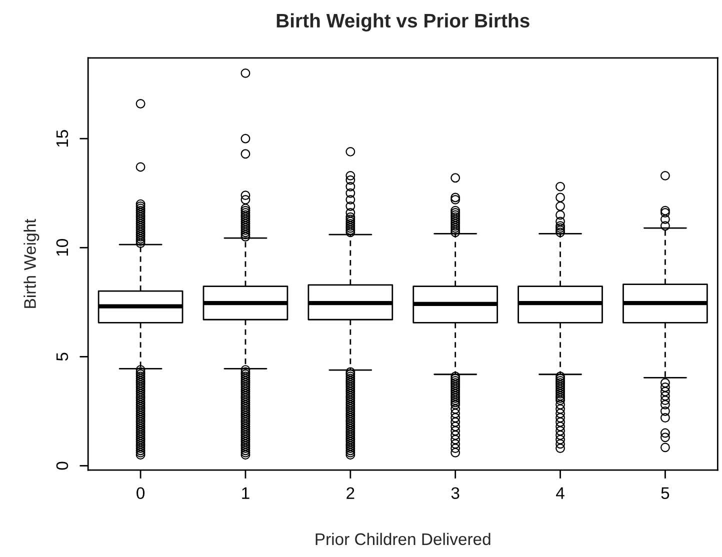 Image resolution: width=722 pixels, height=557 pixels. What do you see at coordinates (62, 356) in the screenshot?
I see `y-tick-label: 5` at bounding box center [62, 356].